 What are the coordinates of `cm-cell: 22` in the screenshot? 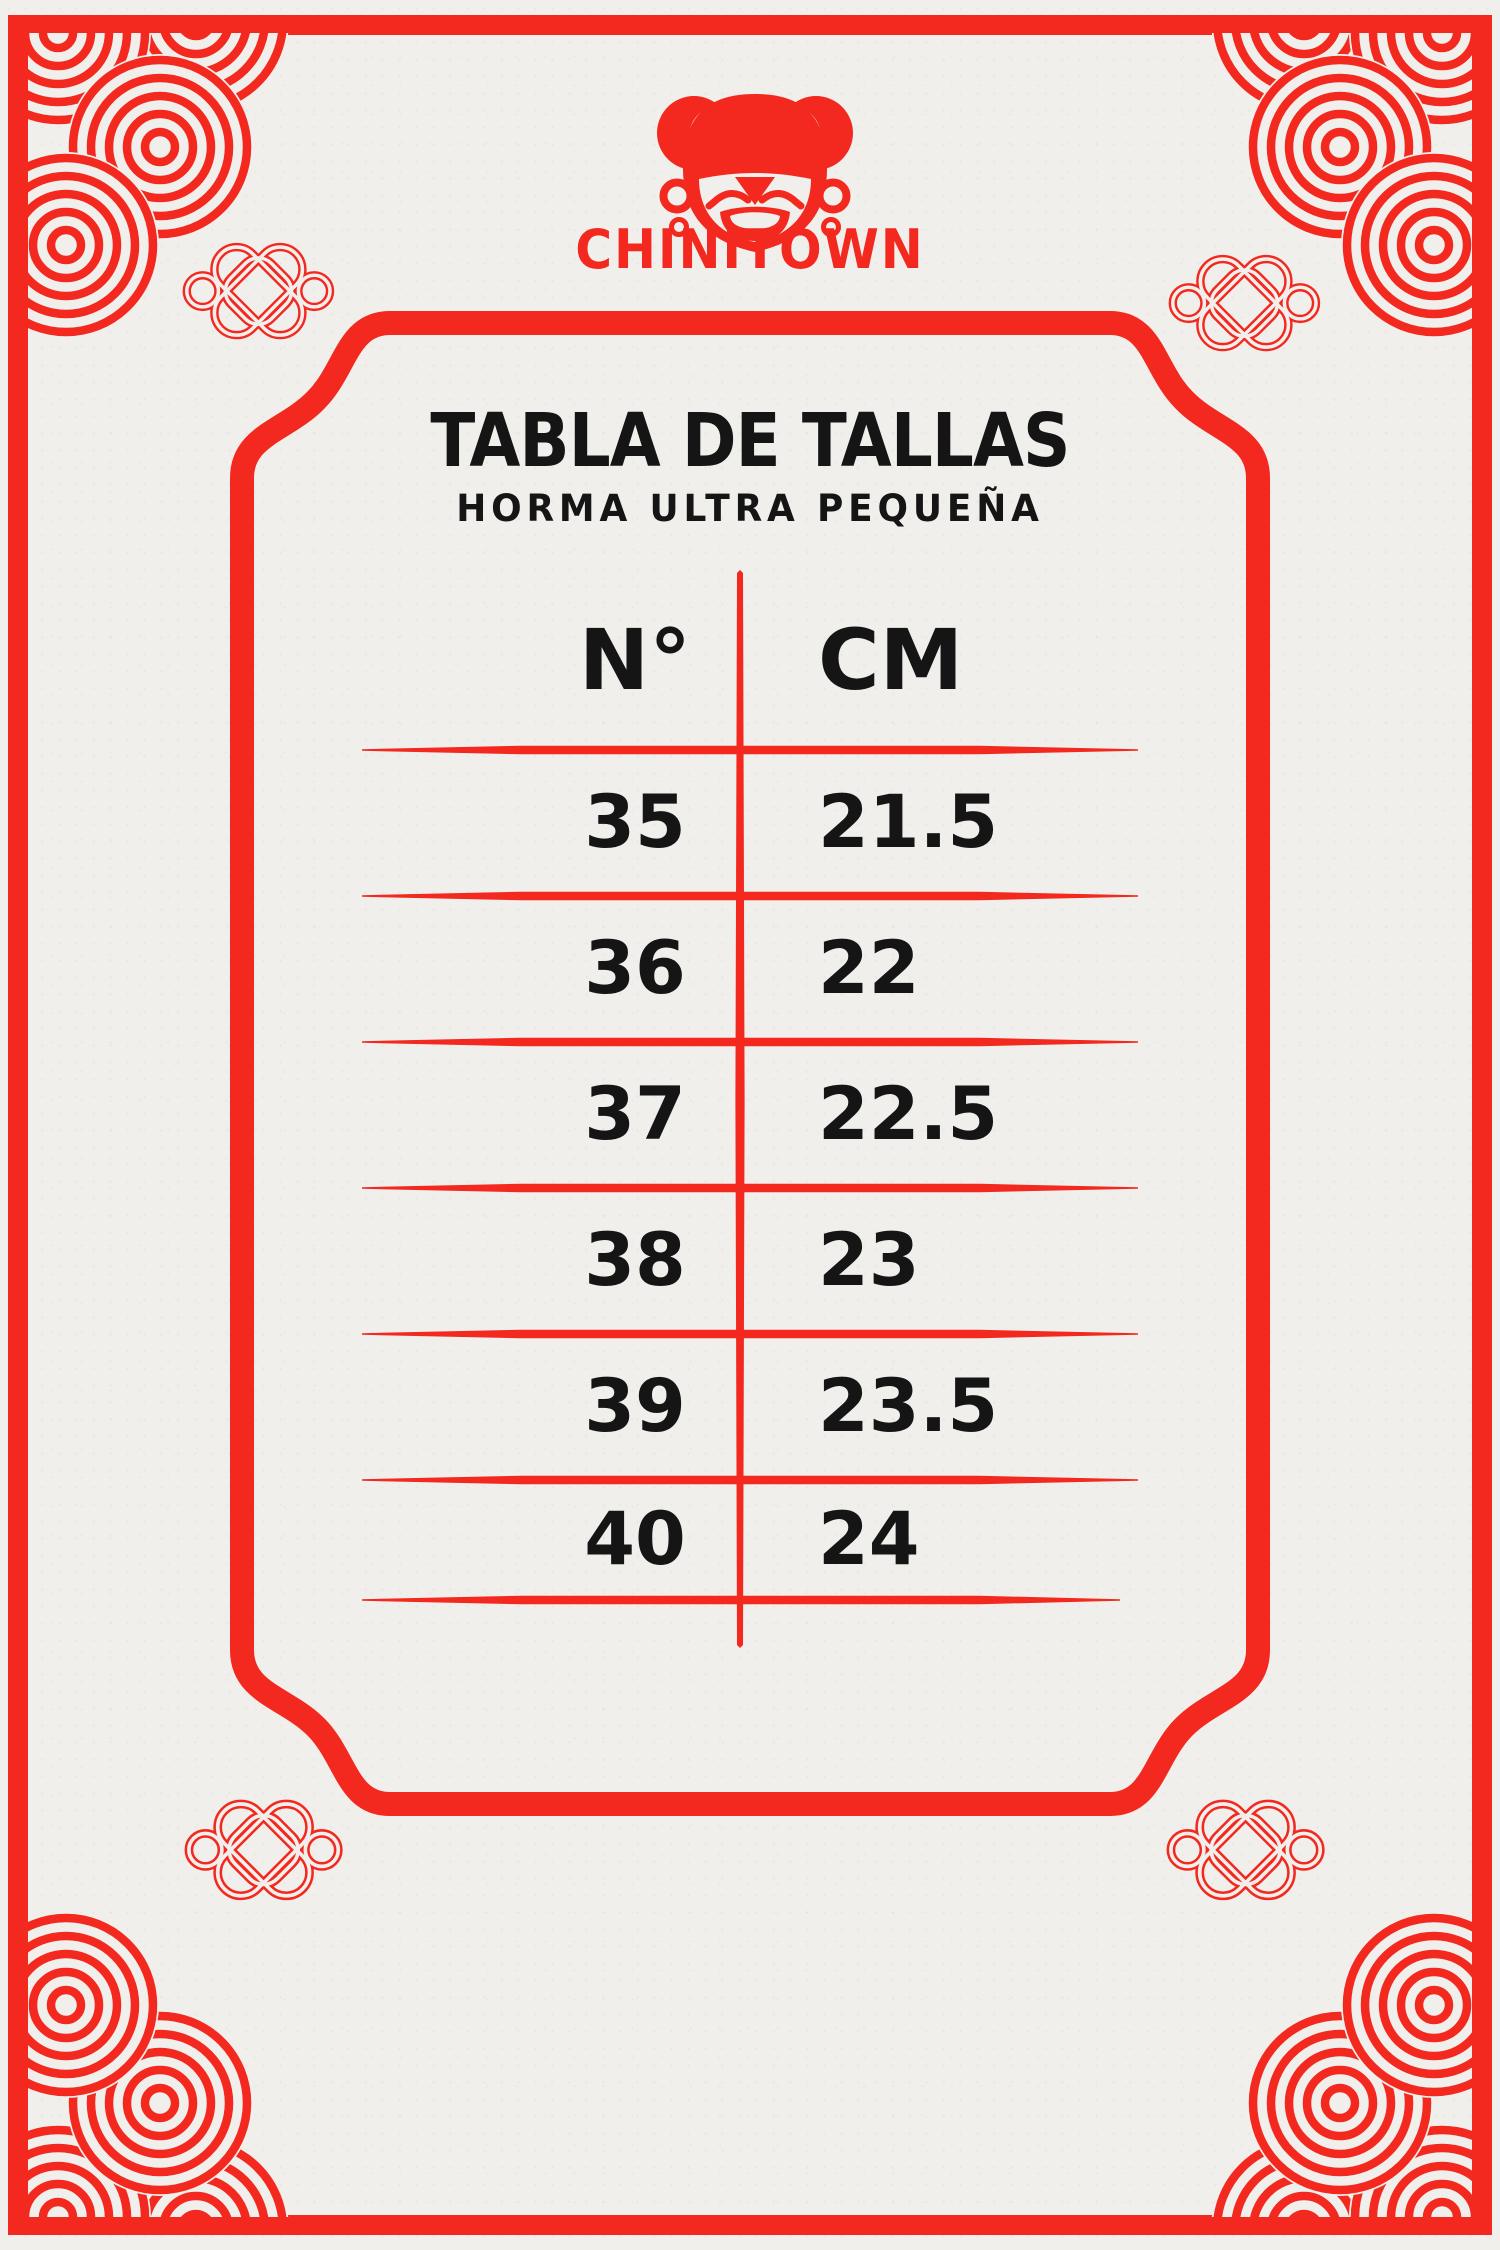 It's located at (869, 968).